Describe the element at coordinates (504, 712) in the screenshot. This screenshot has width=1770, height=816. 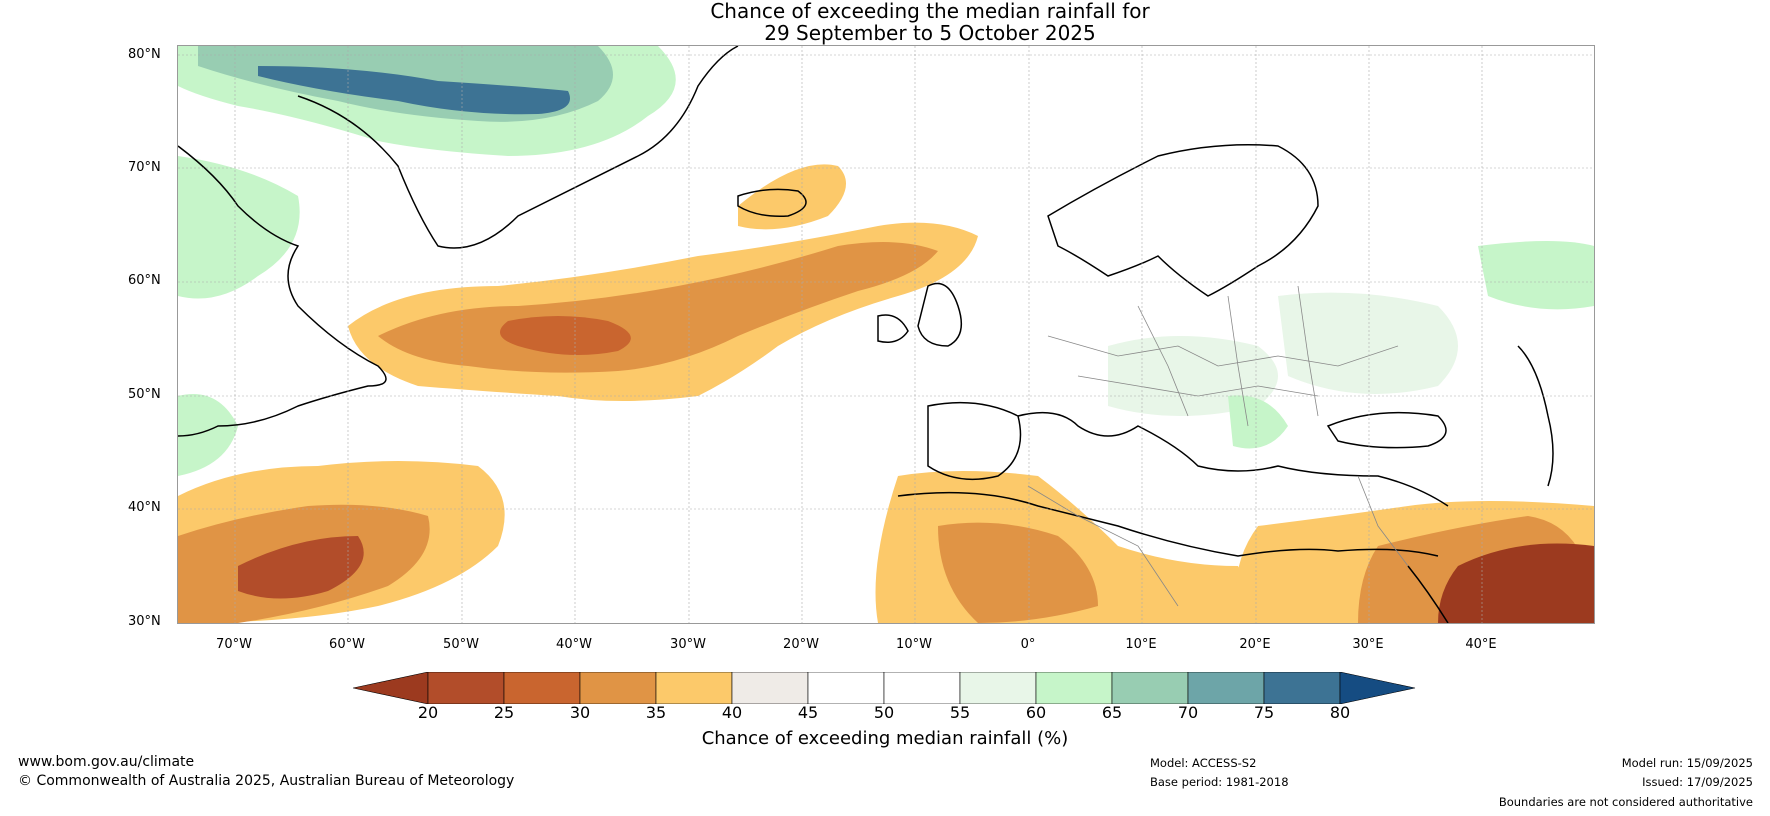
I see `colorbar-tick-label: 25` at that location.